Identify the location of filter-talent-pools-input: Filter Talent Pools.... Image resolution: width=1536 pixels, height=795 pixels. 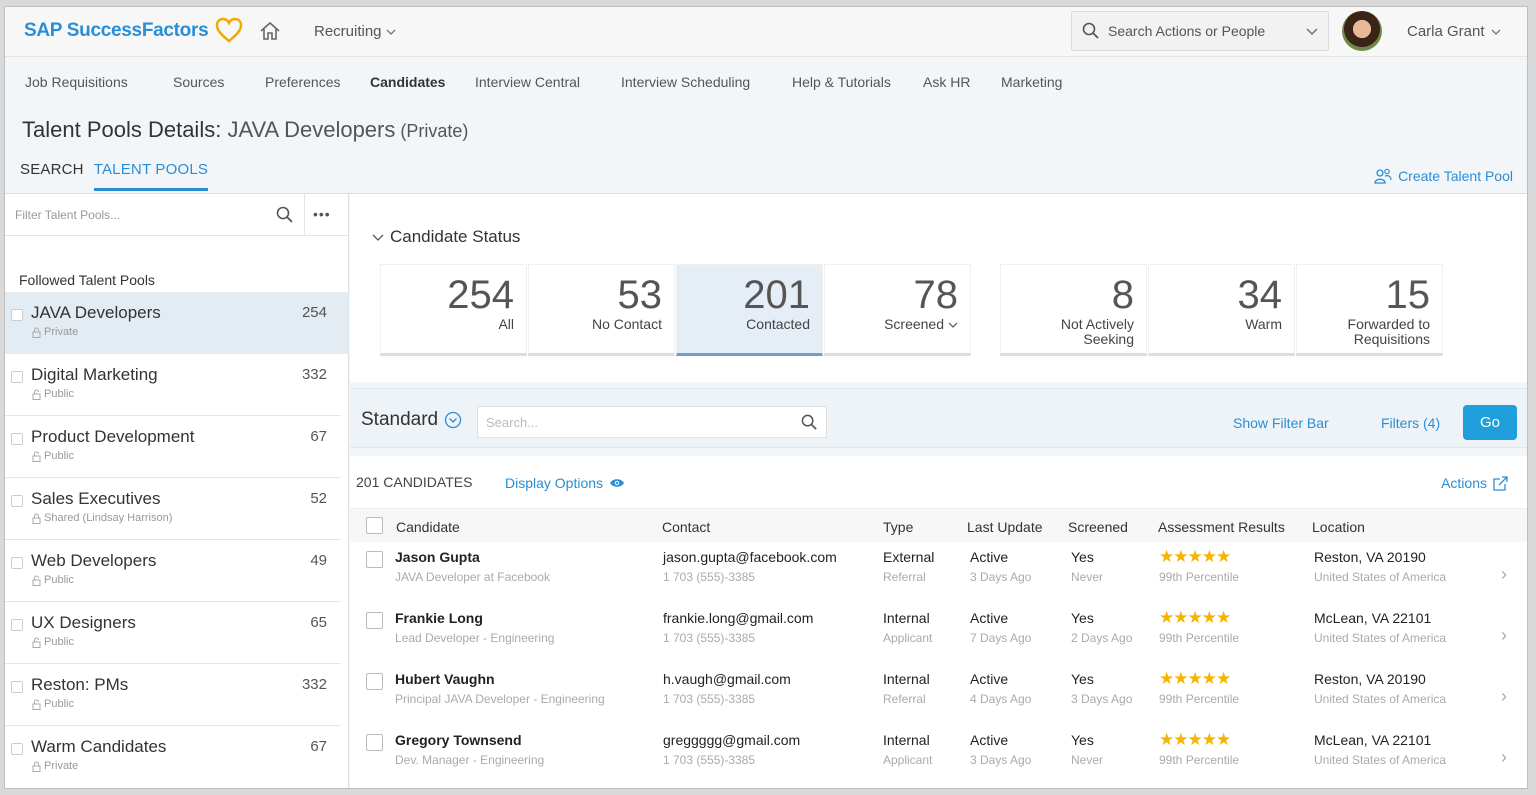
(155, 215).